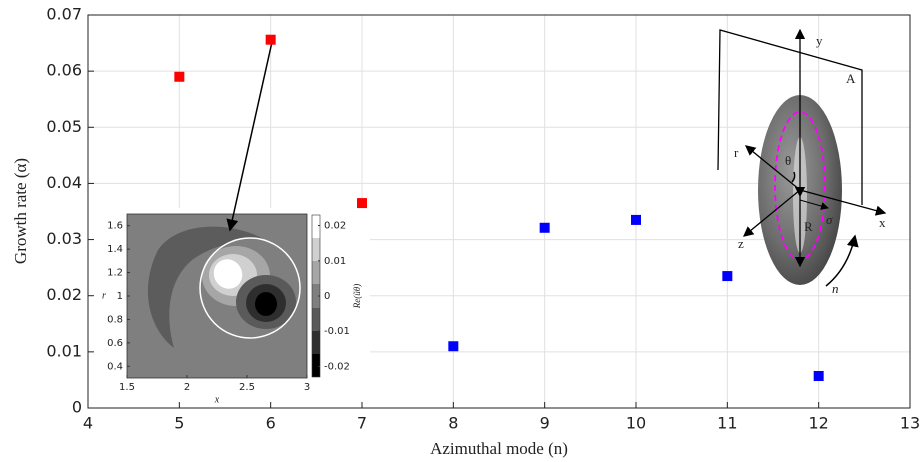  I want to click on plane, so click(790, 117).